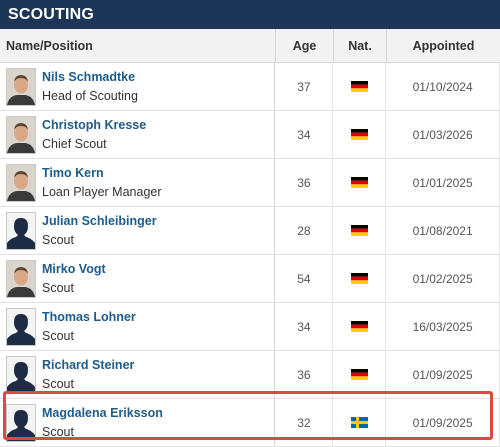 This screenshot has width=500, height=447. What do you see at coordinates (94, 125) in the screenshot?
I see `staff-name-link: Christoph Kresse` at bounding box center [94, 125].